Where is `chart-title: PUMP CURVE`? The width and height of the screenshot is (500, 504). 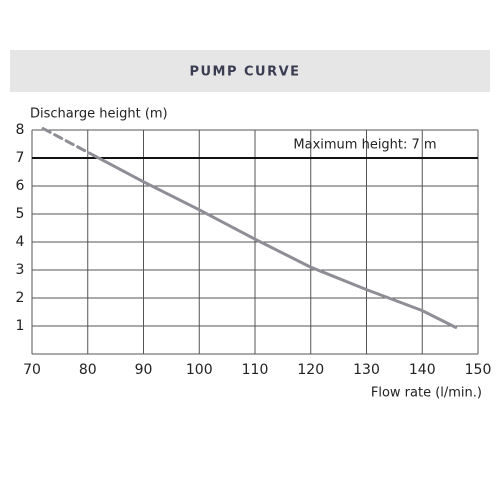
chart-title: PUMP CURVE is located at coordinates (244, 72).